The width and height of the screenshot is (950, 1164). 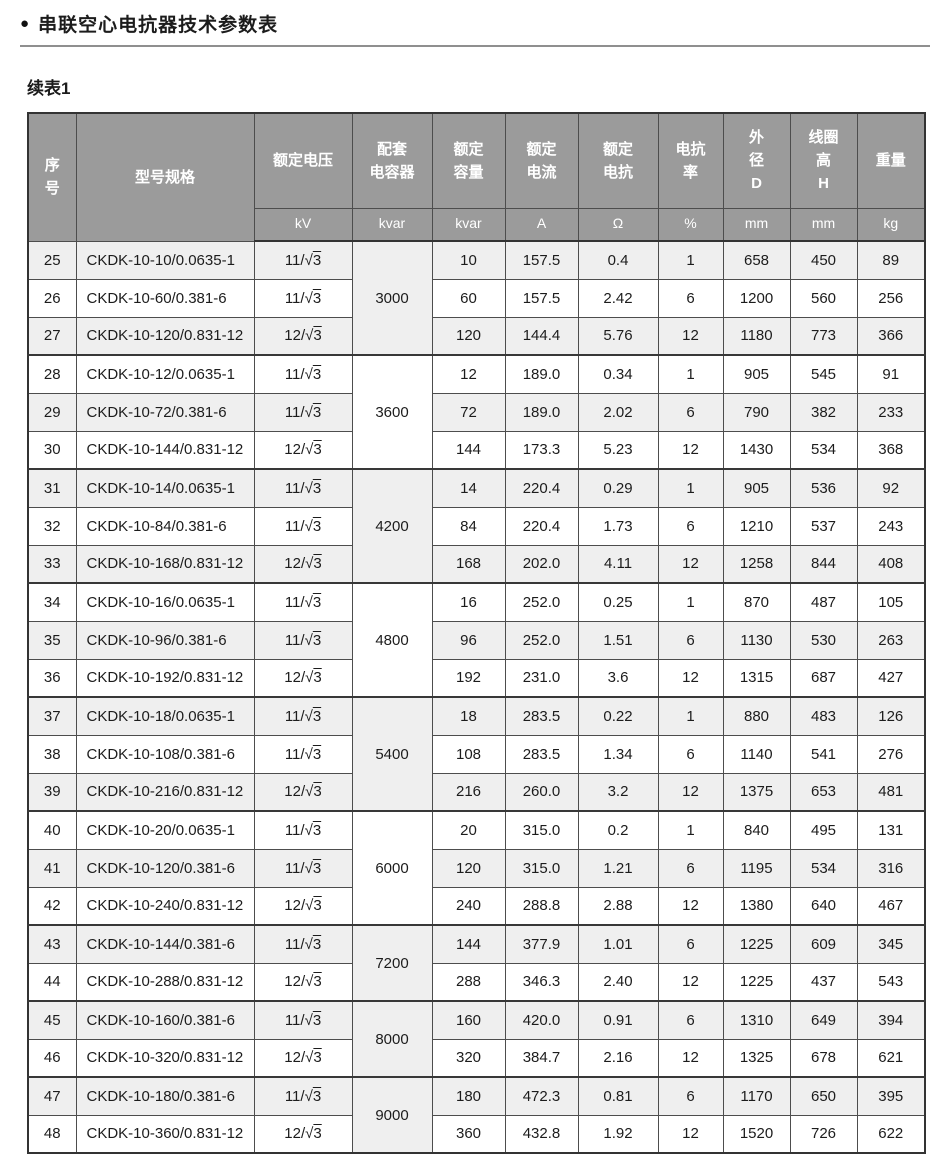 I want to click on cell-reactance: 0.91, so click(x=618, y=1020).